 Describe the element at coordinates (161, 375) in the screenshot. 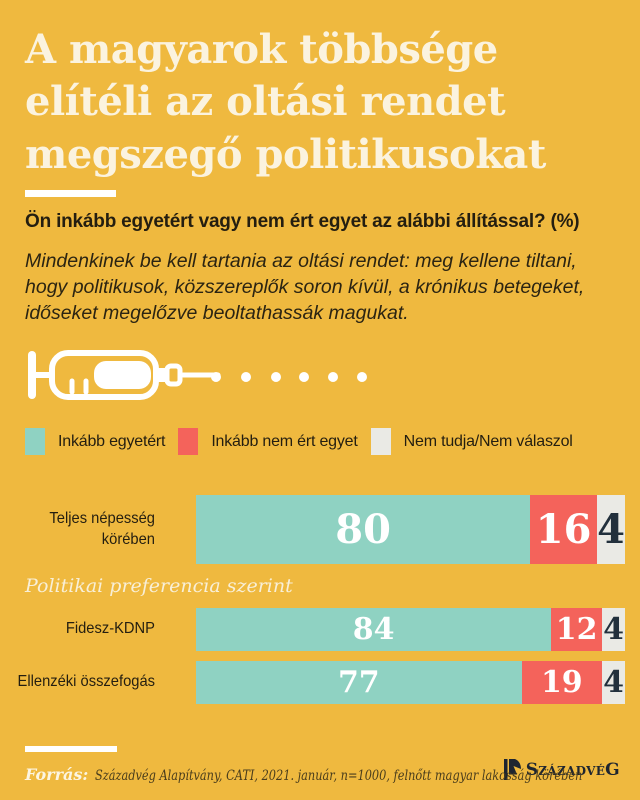

I see `syringe-nub` at that location.